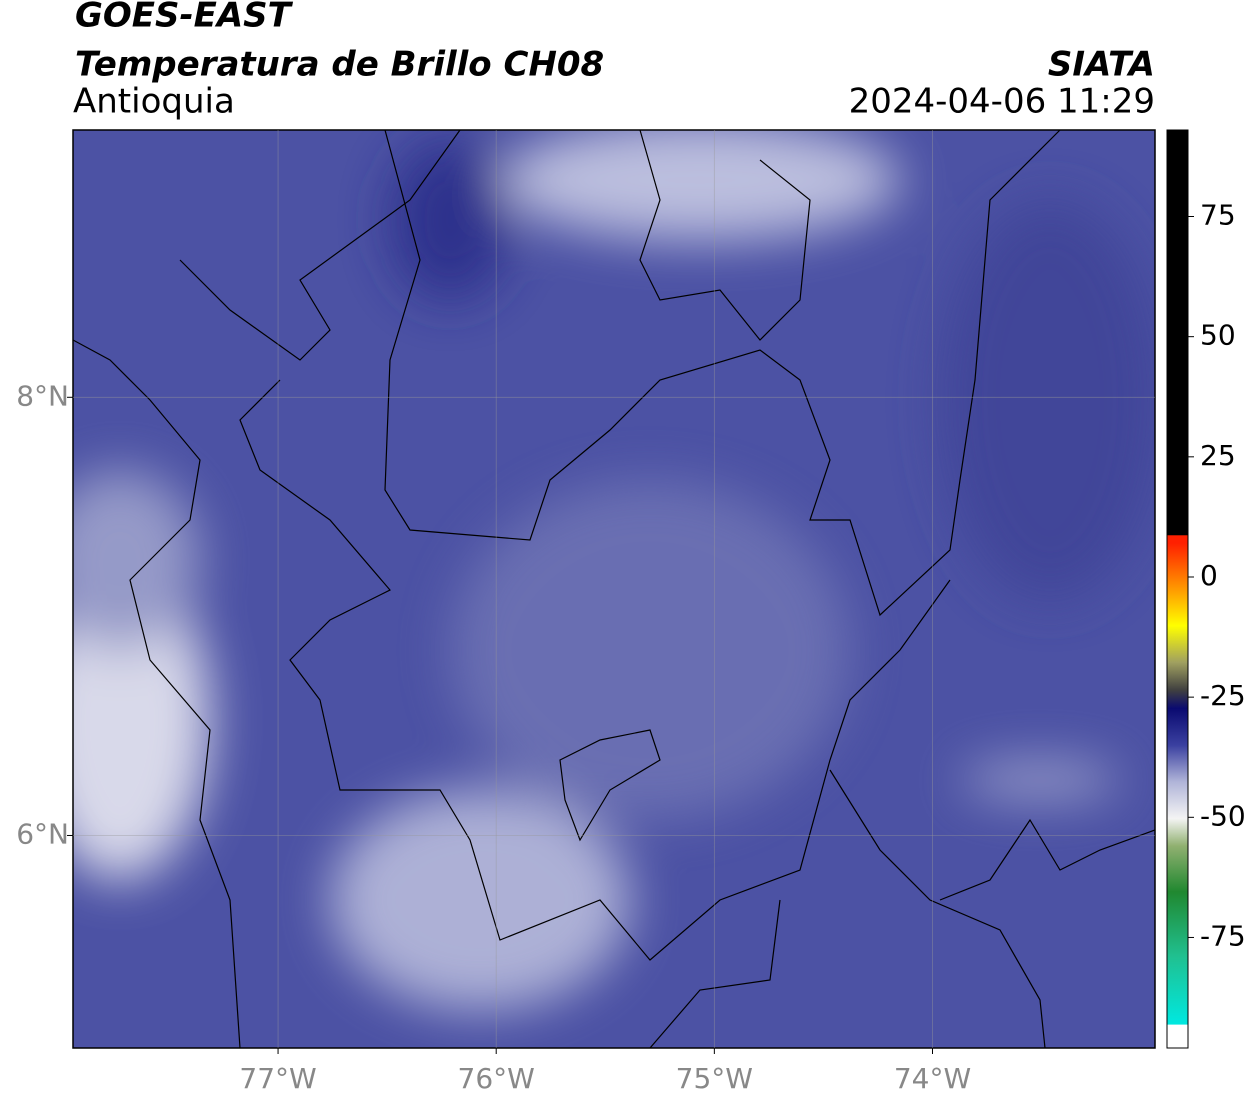  What do you see at coordinates (1218, 215) in the screenshot?
I see `colorbar-tick-label: 75` at bounding box center [1218, 215].